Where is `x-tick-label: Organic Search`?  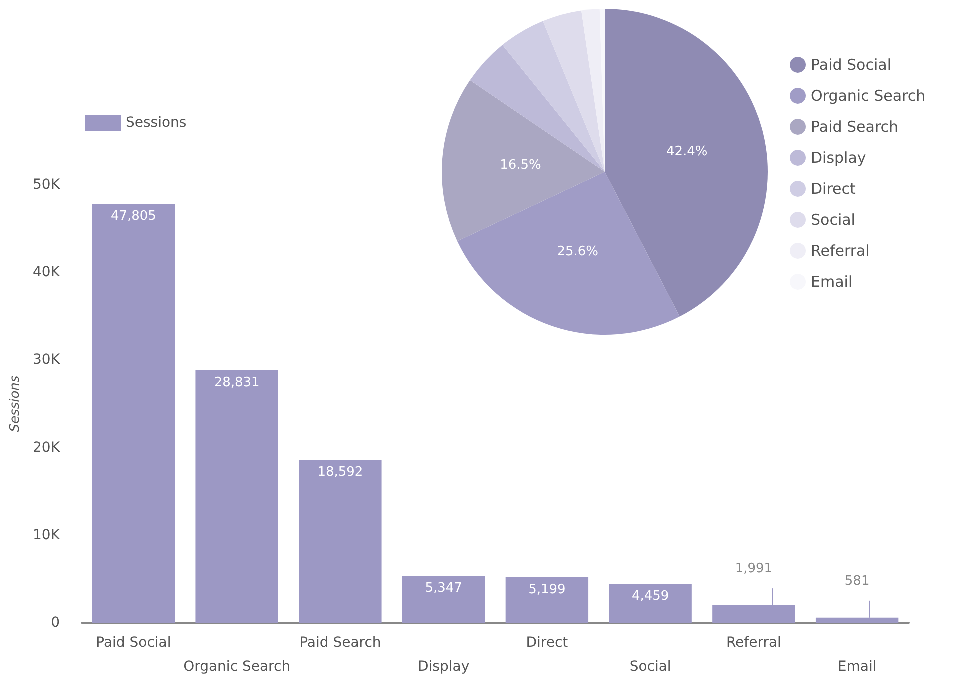
x-tick-label: Organic Search is located at coordinates (237, 667).